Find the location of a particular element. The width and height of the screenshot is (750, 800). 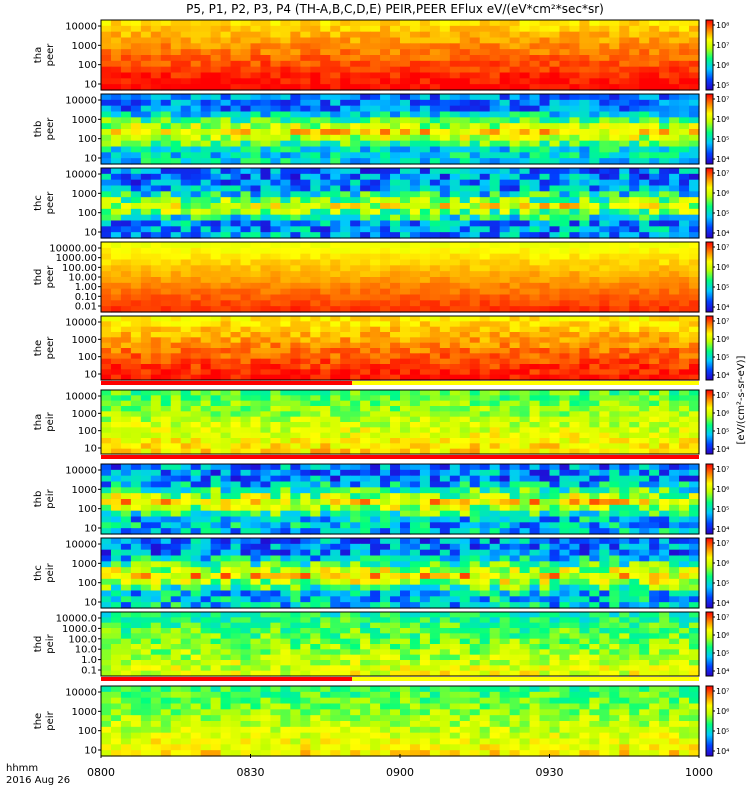

y-tick-label: 100.00 is located at coordinates (79, 268).